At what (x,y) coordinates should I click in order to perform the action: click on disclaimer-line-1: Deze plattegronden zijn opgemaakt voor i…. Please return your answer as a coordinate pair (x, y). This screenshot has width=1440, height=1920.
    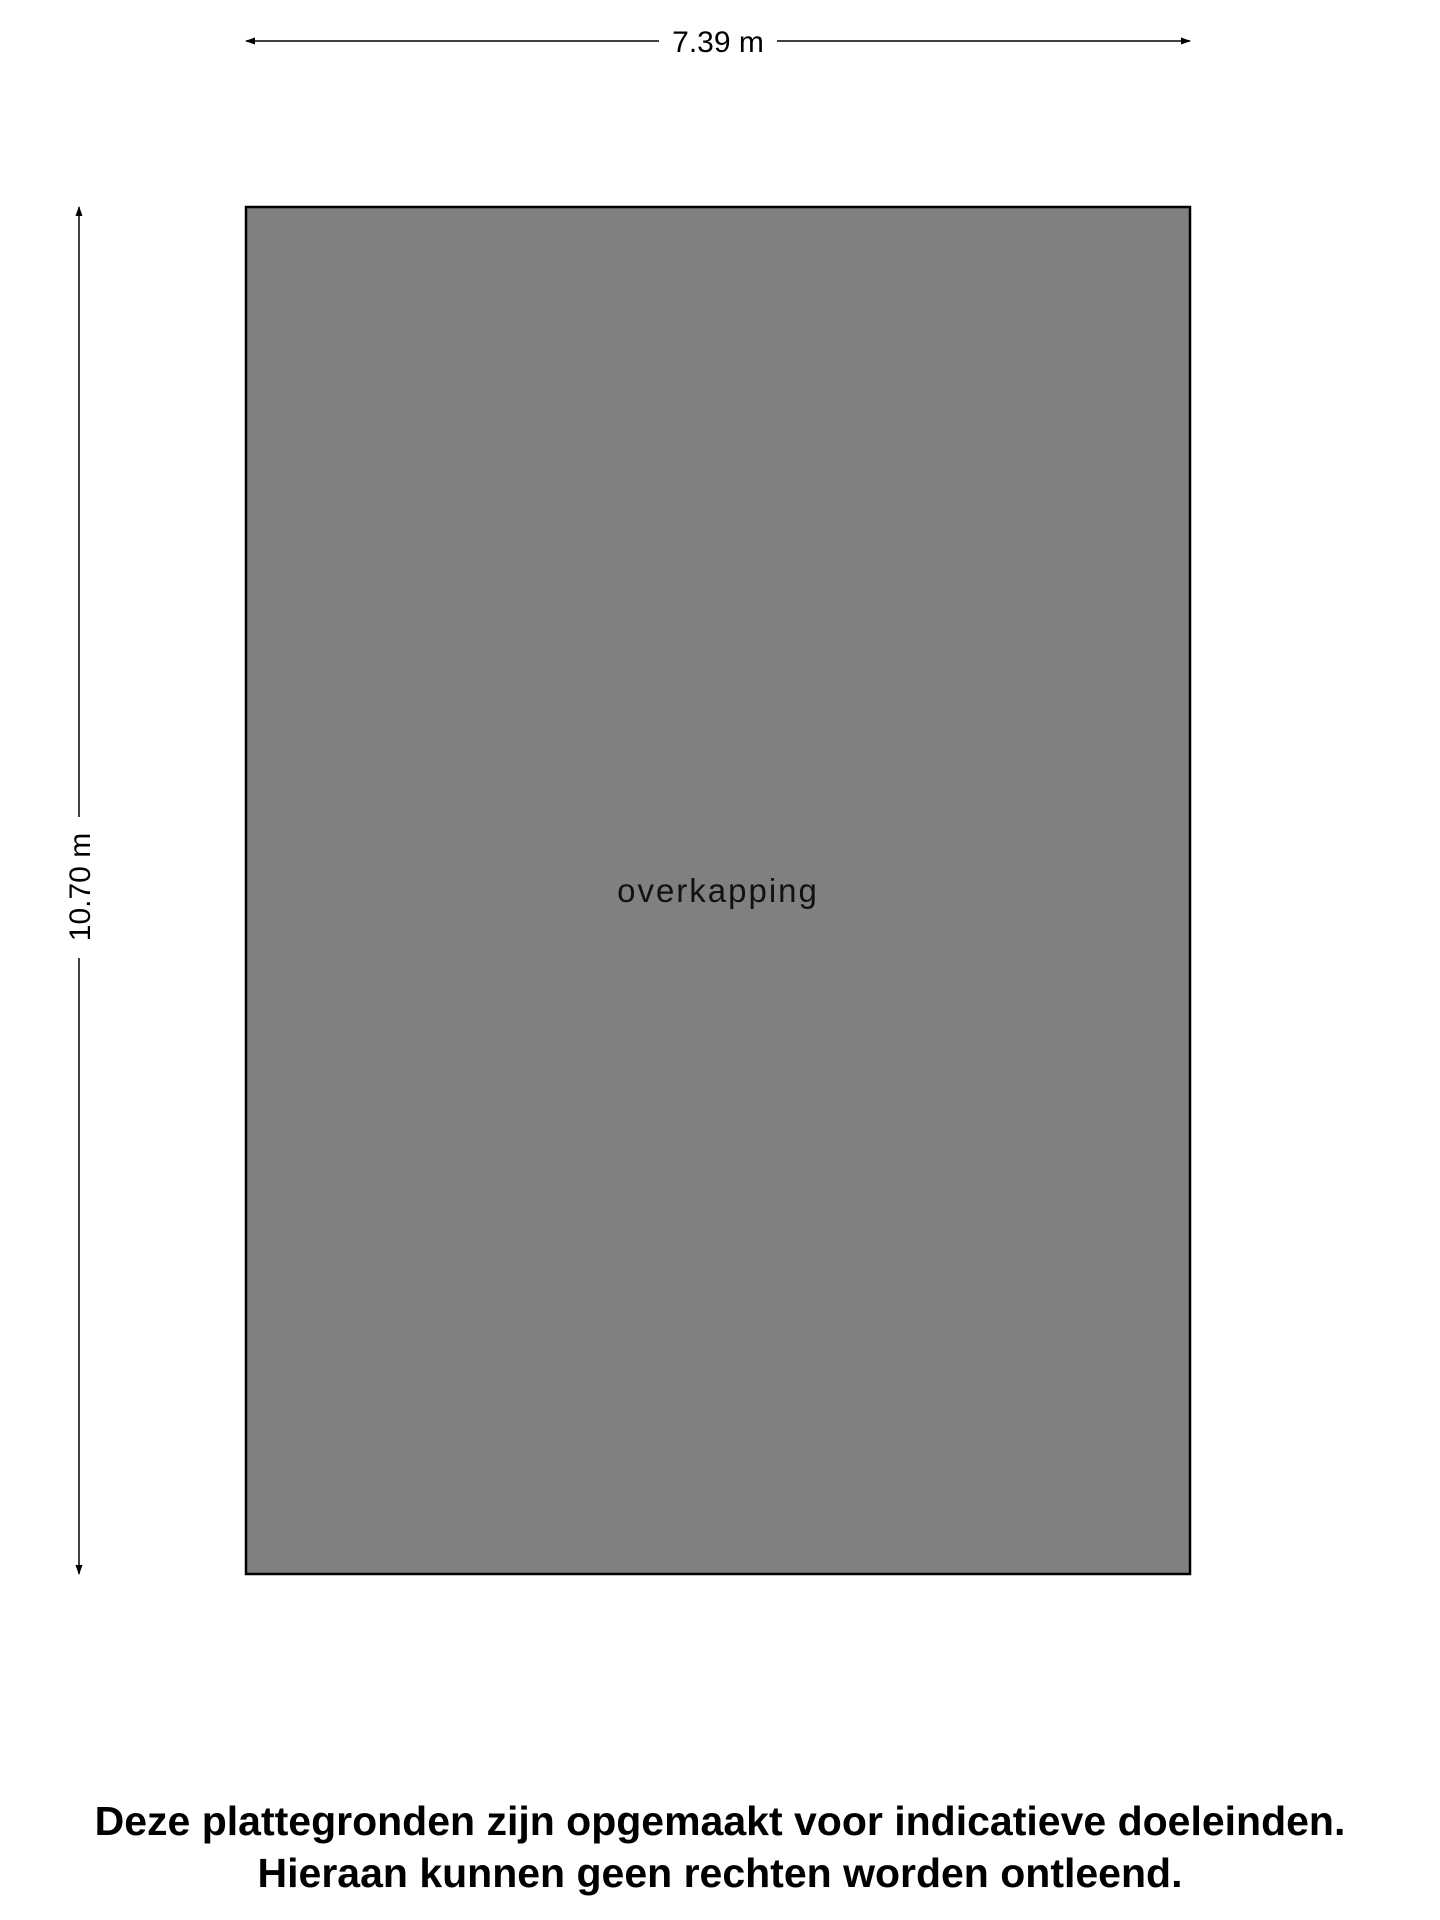
    Looking at the image, I should click on (720, 1821).